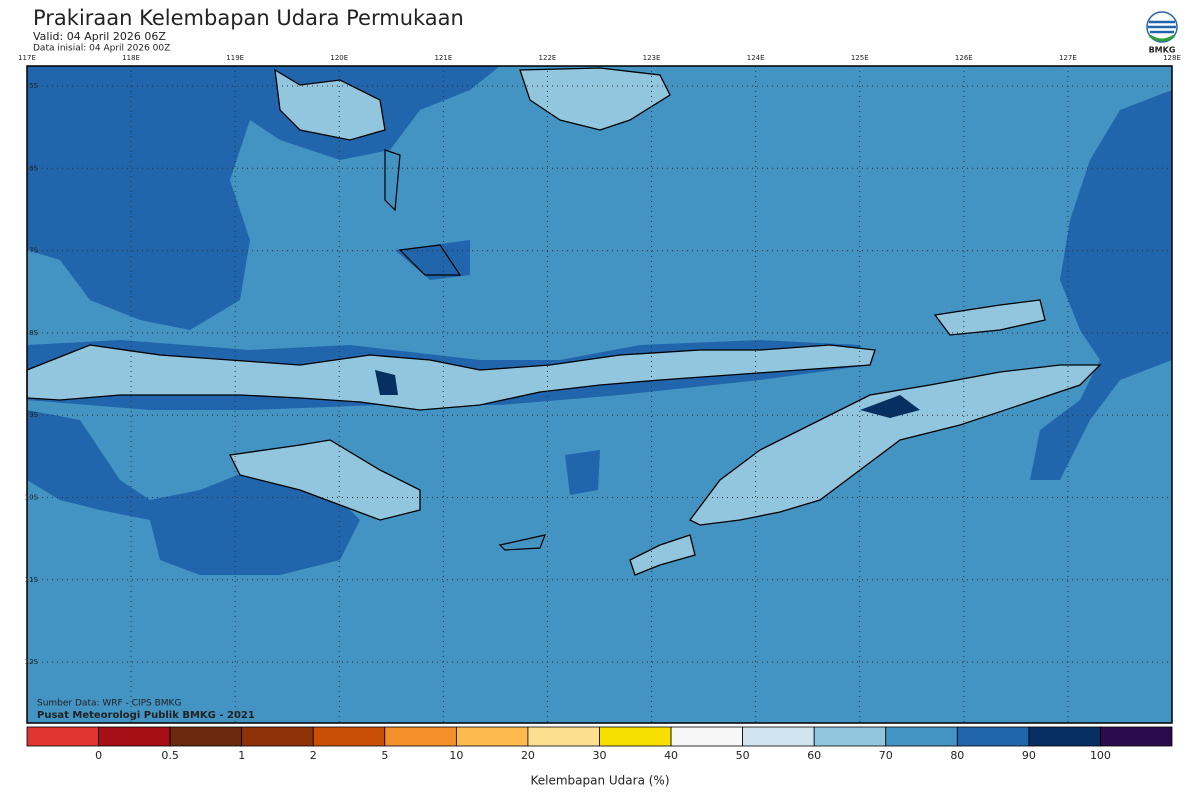 The width and height of the screenshot is (1200, 800). Describe the element at coordinates (1162, 33) in the screenshot. I see `logo: BMKG` at that location.